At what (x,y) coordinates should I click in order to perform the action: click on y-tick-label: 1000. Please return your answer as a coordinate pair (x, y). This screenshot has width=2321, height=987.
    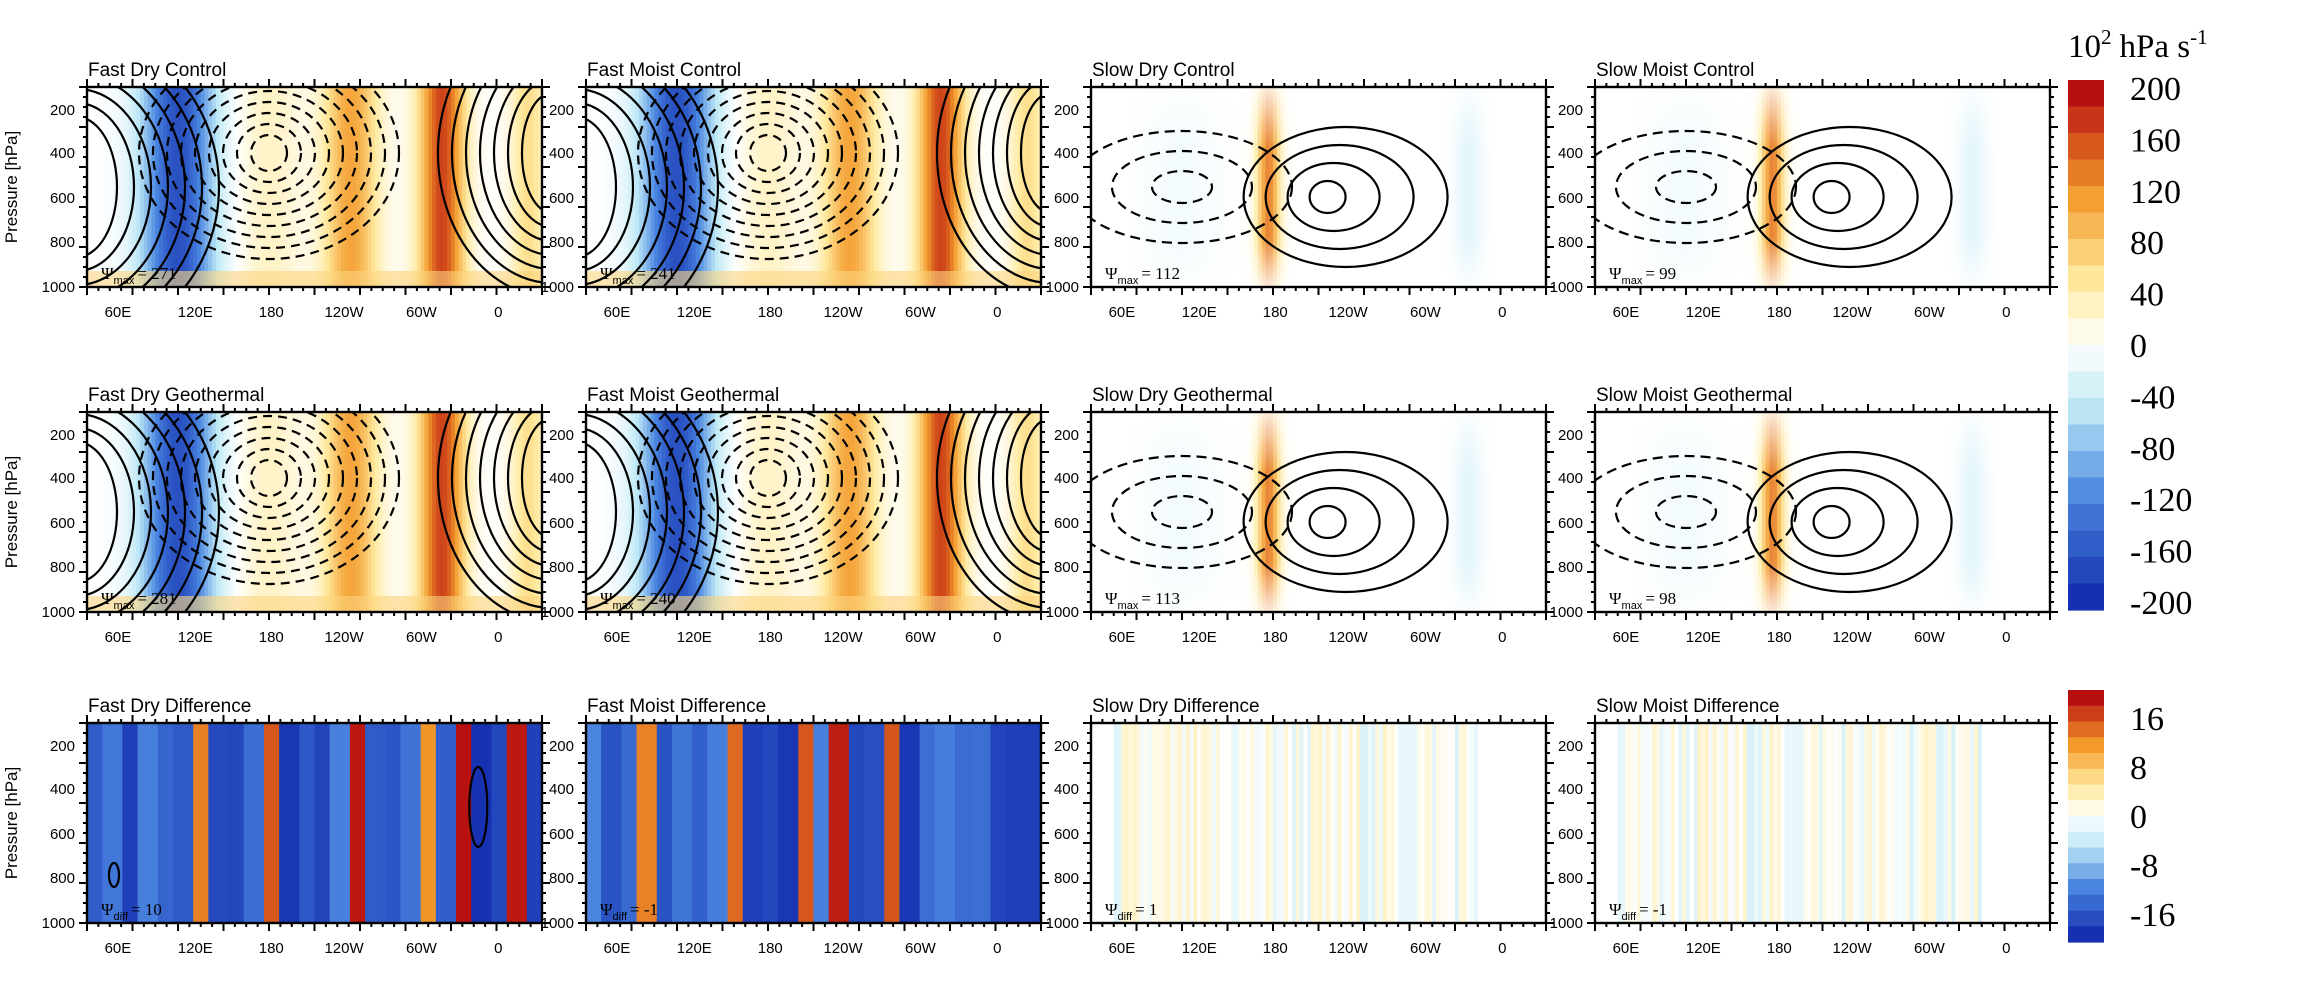
    Looking at the image, I should click on (1062, 287).